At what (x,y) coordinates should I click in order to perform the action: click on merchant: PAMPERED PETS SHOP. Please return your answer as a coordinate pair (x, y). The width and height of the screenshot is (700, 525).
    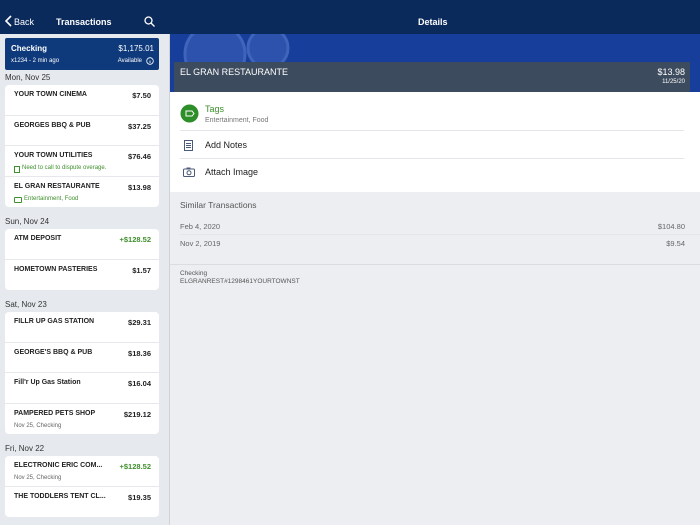
    Looking at the image, I should click on (55, 413).